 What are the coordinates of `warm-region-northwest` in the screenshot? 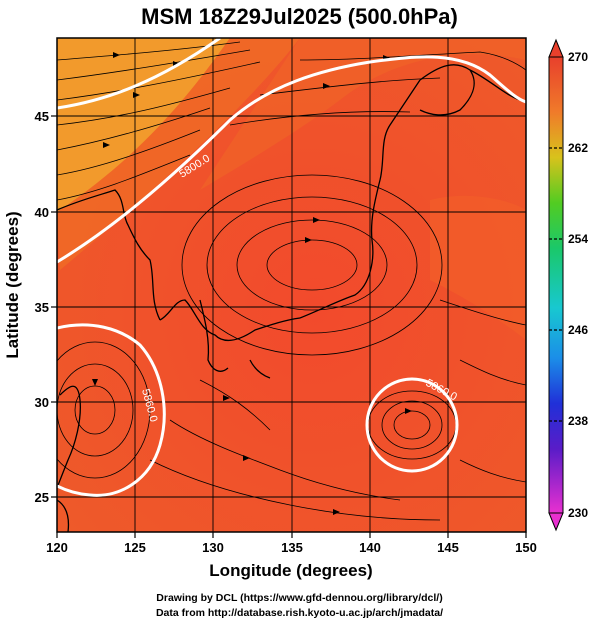 It's located at (143, 125).